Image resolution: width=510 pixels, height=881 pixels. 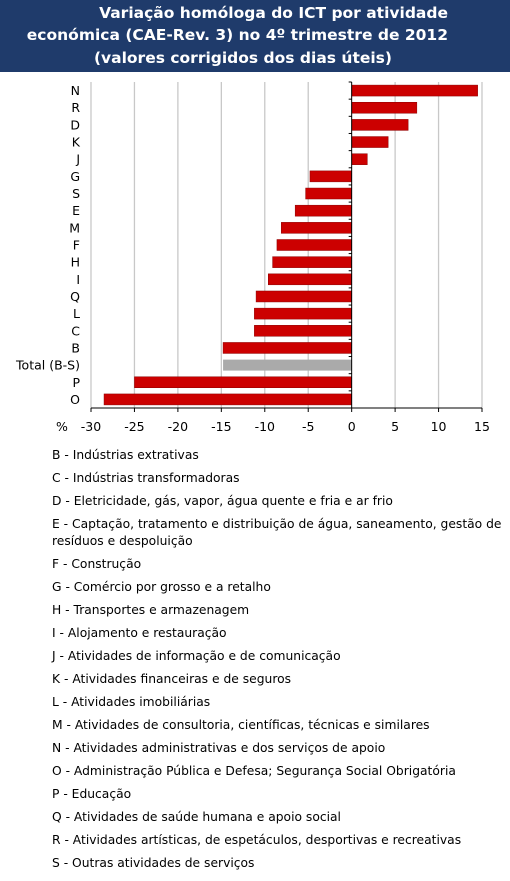 What do you see at coordinates (76, 142) in the screenshot?
I see `category-label: K` at bounding box center [76, 142].